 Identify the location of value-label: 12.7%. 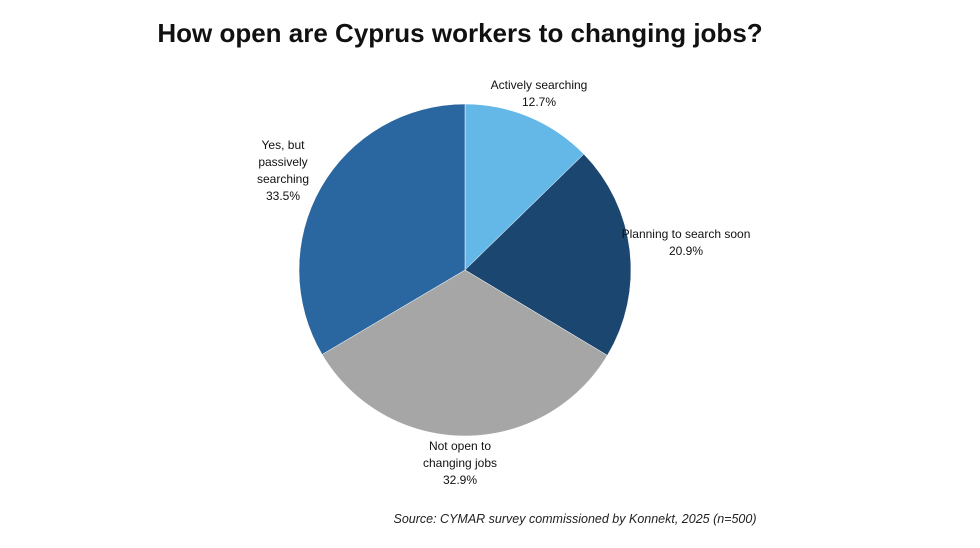
(539, 102).